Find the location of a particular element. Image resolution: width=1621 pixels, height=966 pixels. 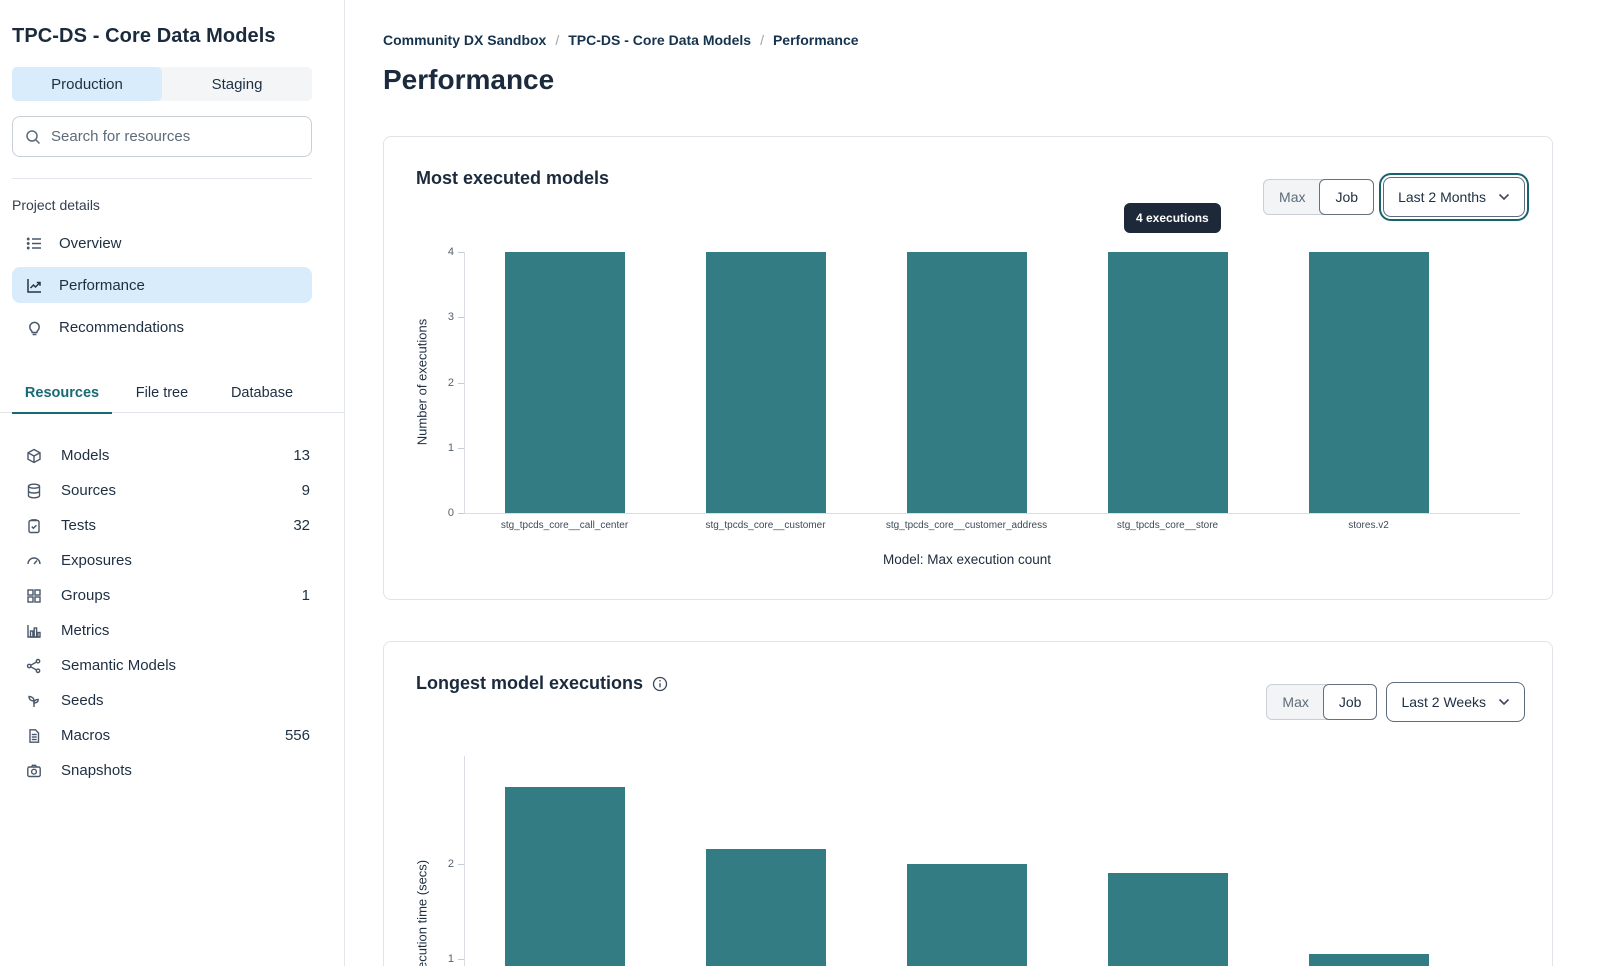

sidebar-item-performance: Performance is located at coordinates (162, 285).